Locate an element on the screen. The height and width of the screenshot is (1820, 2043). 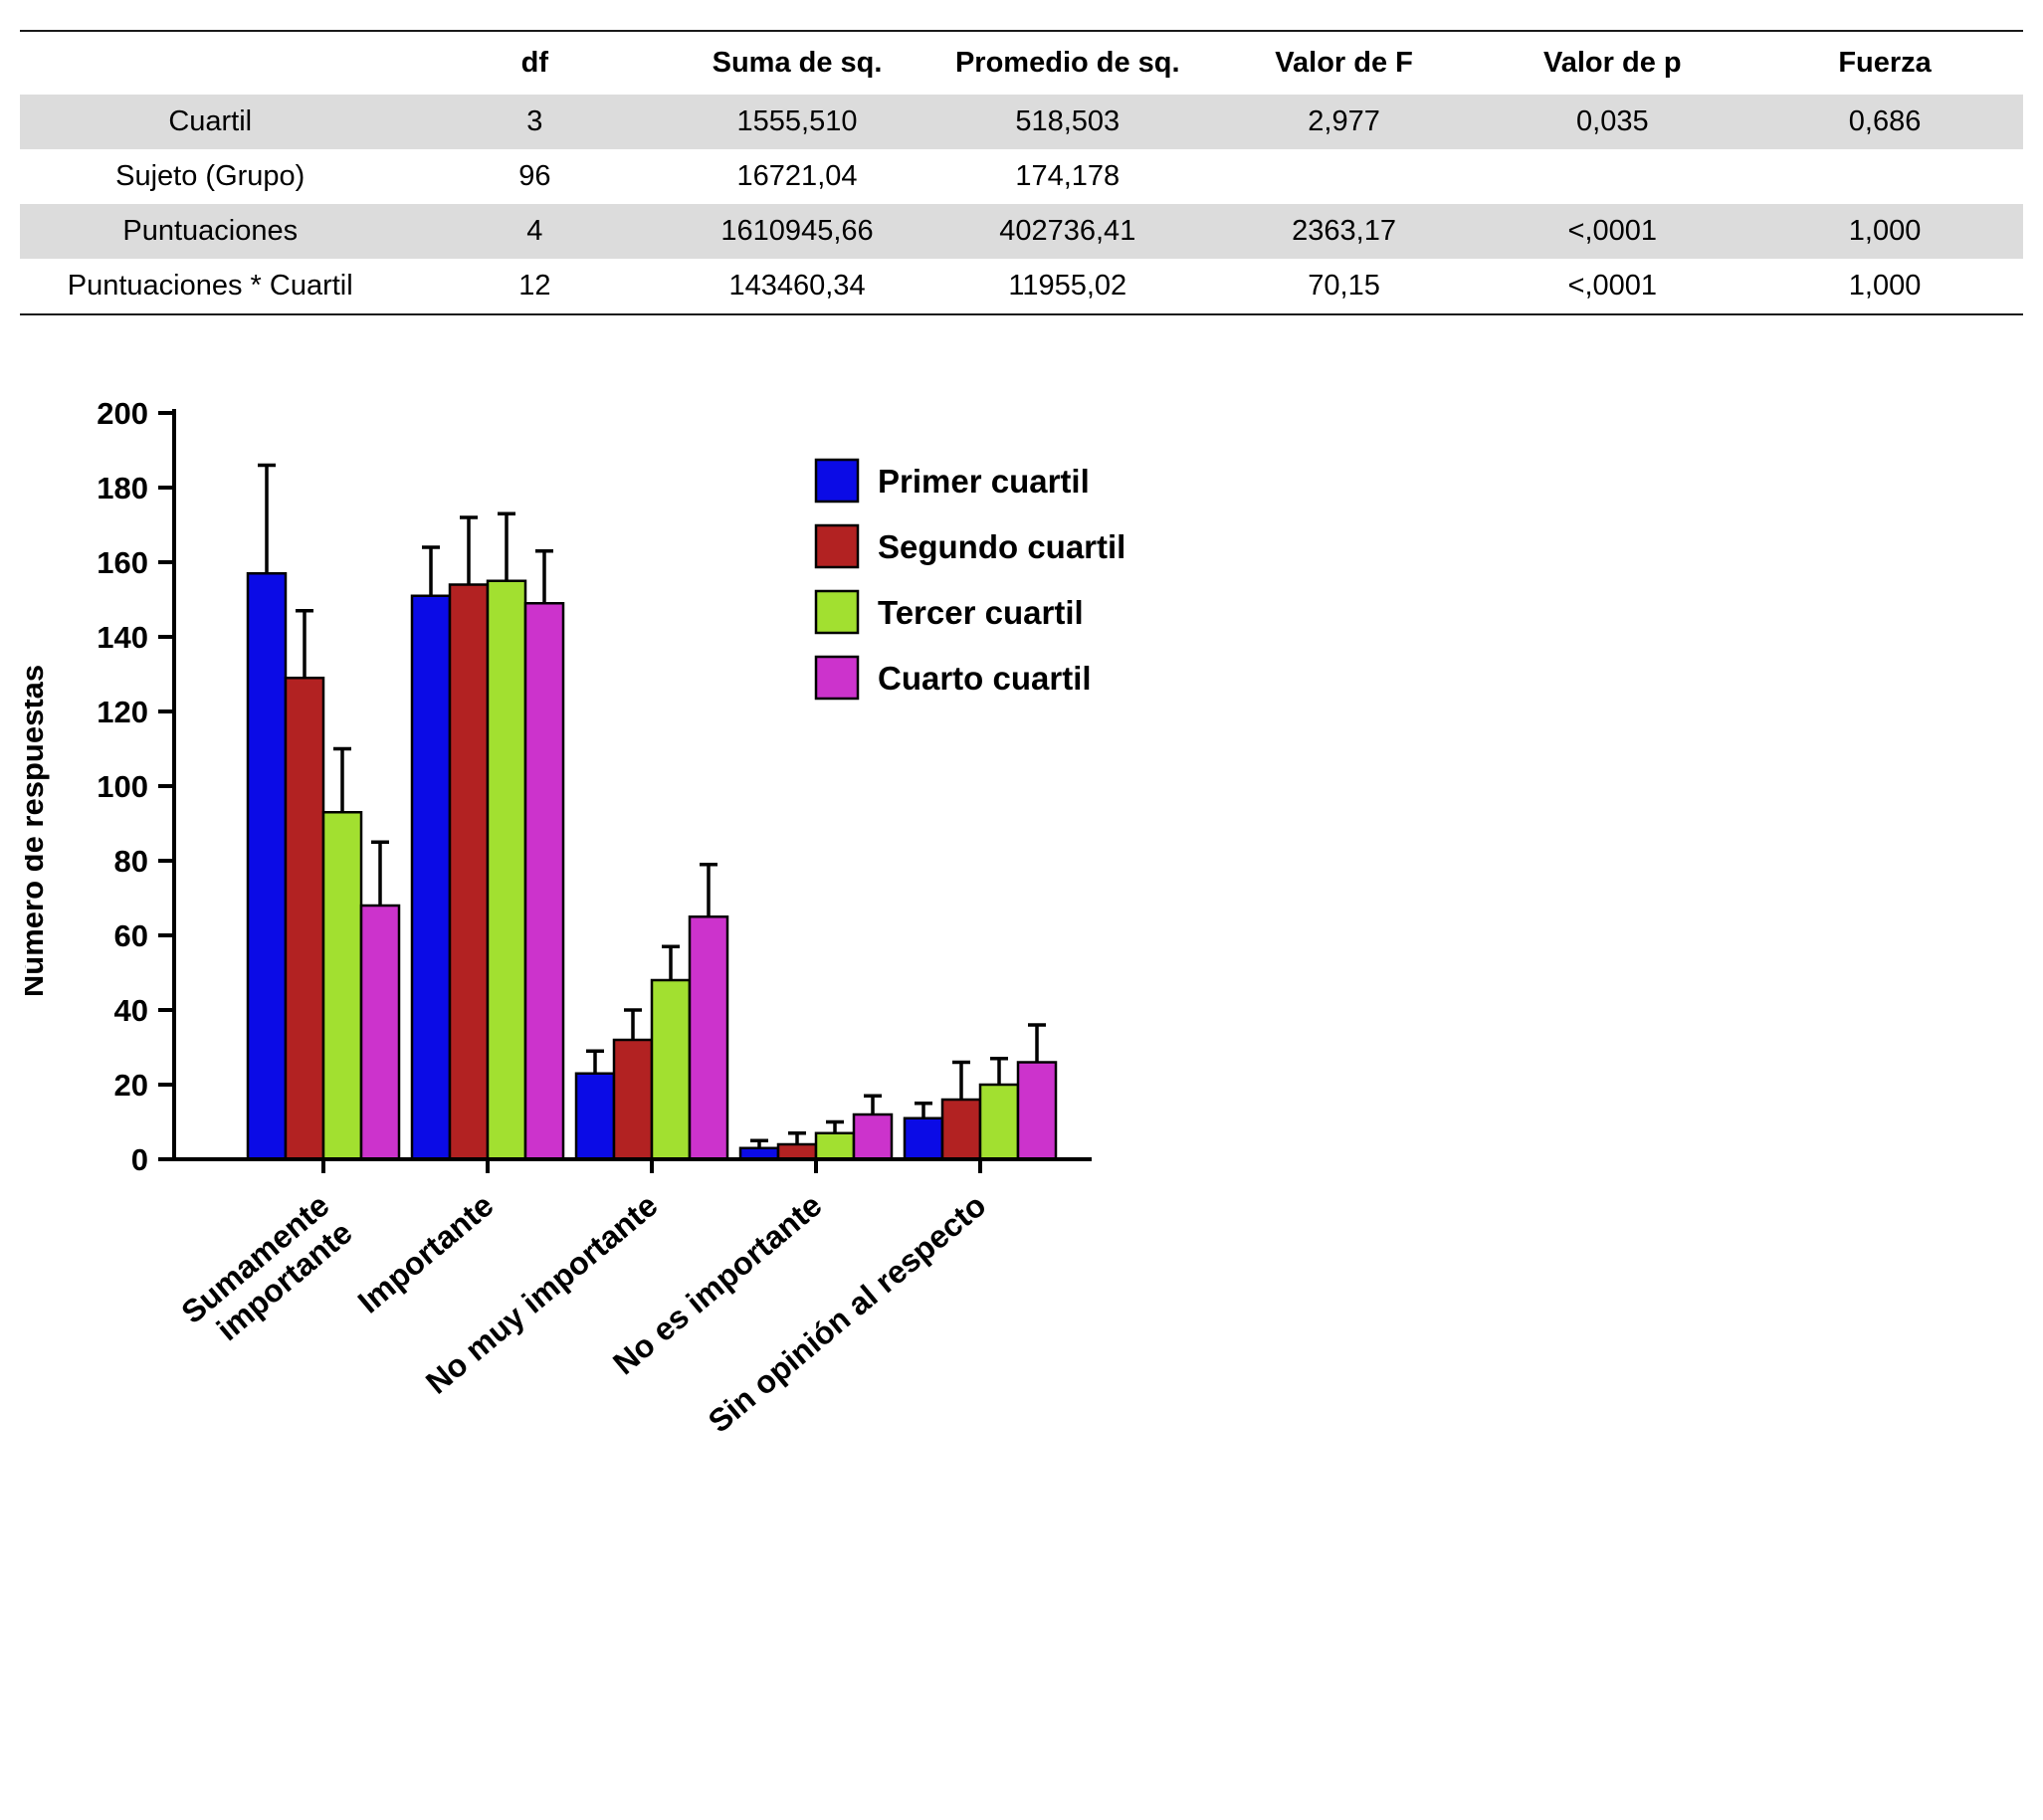
y-tick-label: 80 is located at coordinates (131, 861).